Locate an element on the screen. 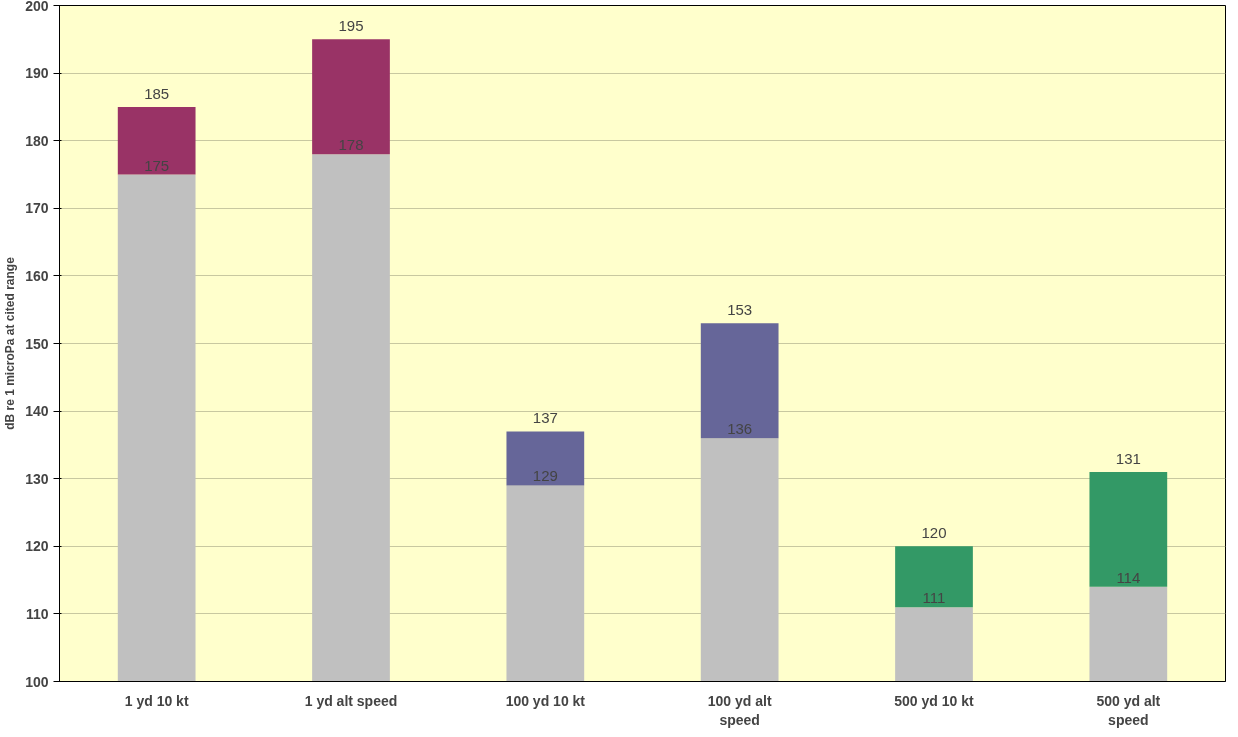 This screenshot has height=737, width=1238. y-tick-label: 100 is located at coordinates (37, 681).